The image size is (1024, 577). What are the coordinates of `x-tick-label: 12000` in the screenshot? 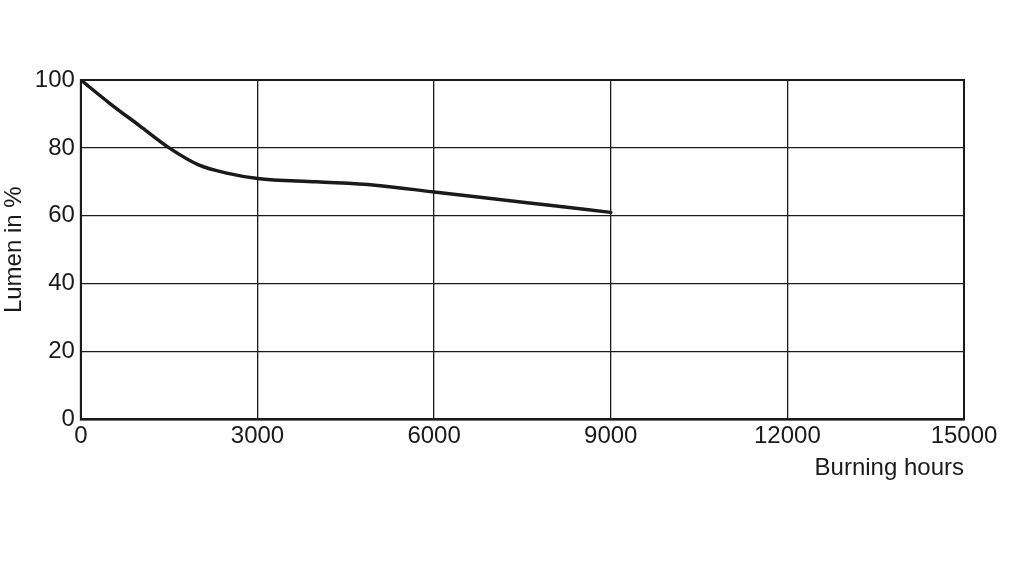 It's located at (787, 435).